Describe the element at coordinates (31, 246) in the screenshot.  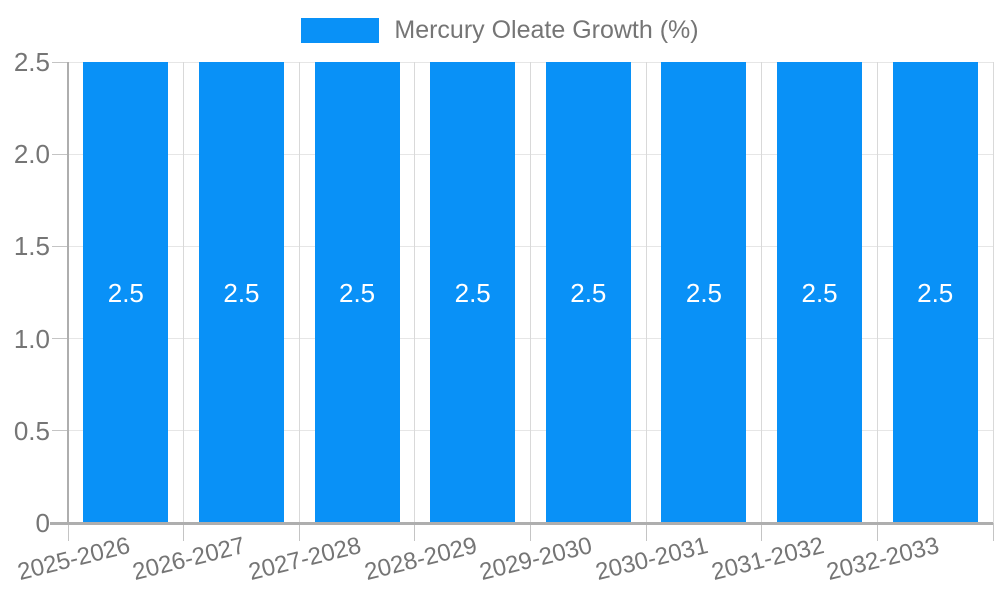
I see `y-axis-label: 1.5` at that location.